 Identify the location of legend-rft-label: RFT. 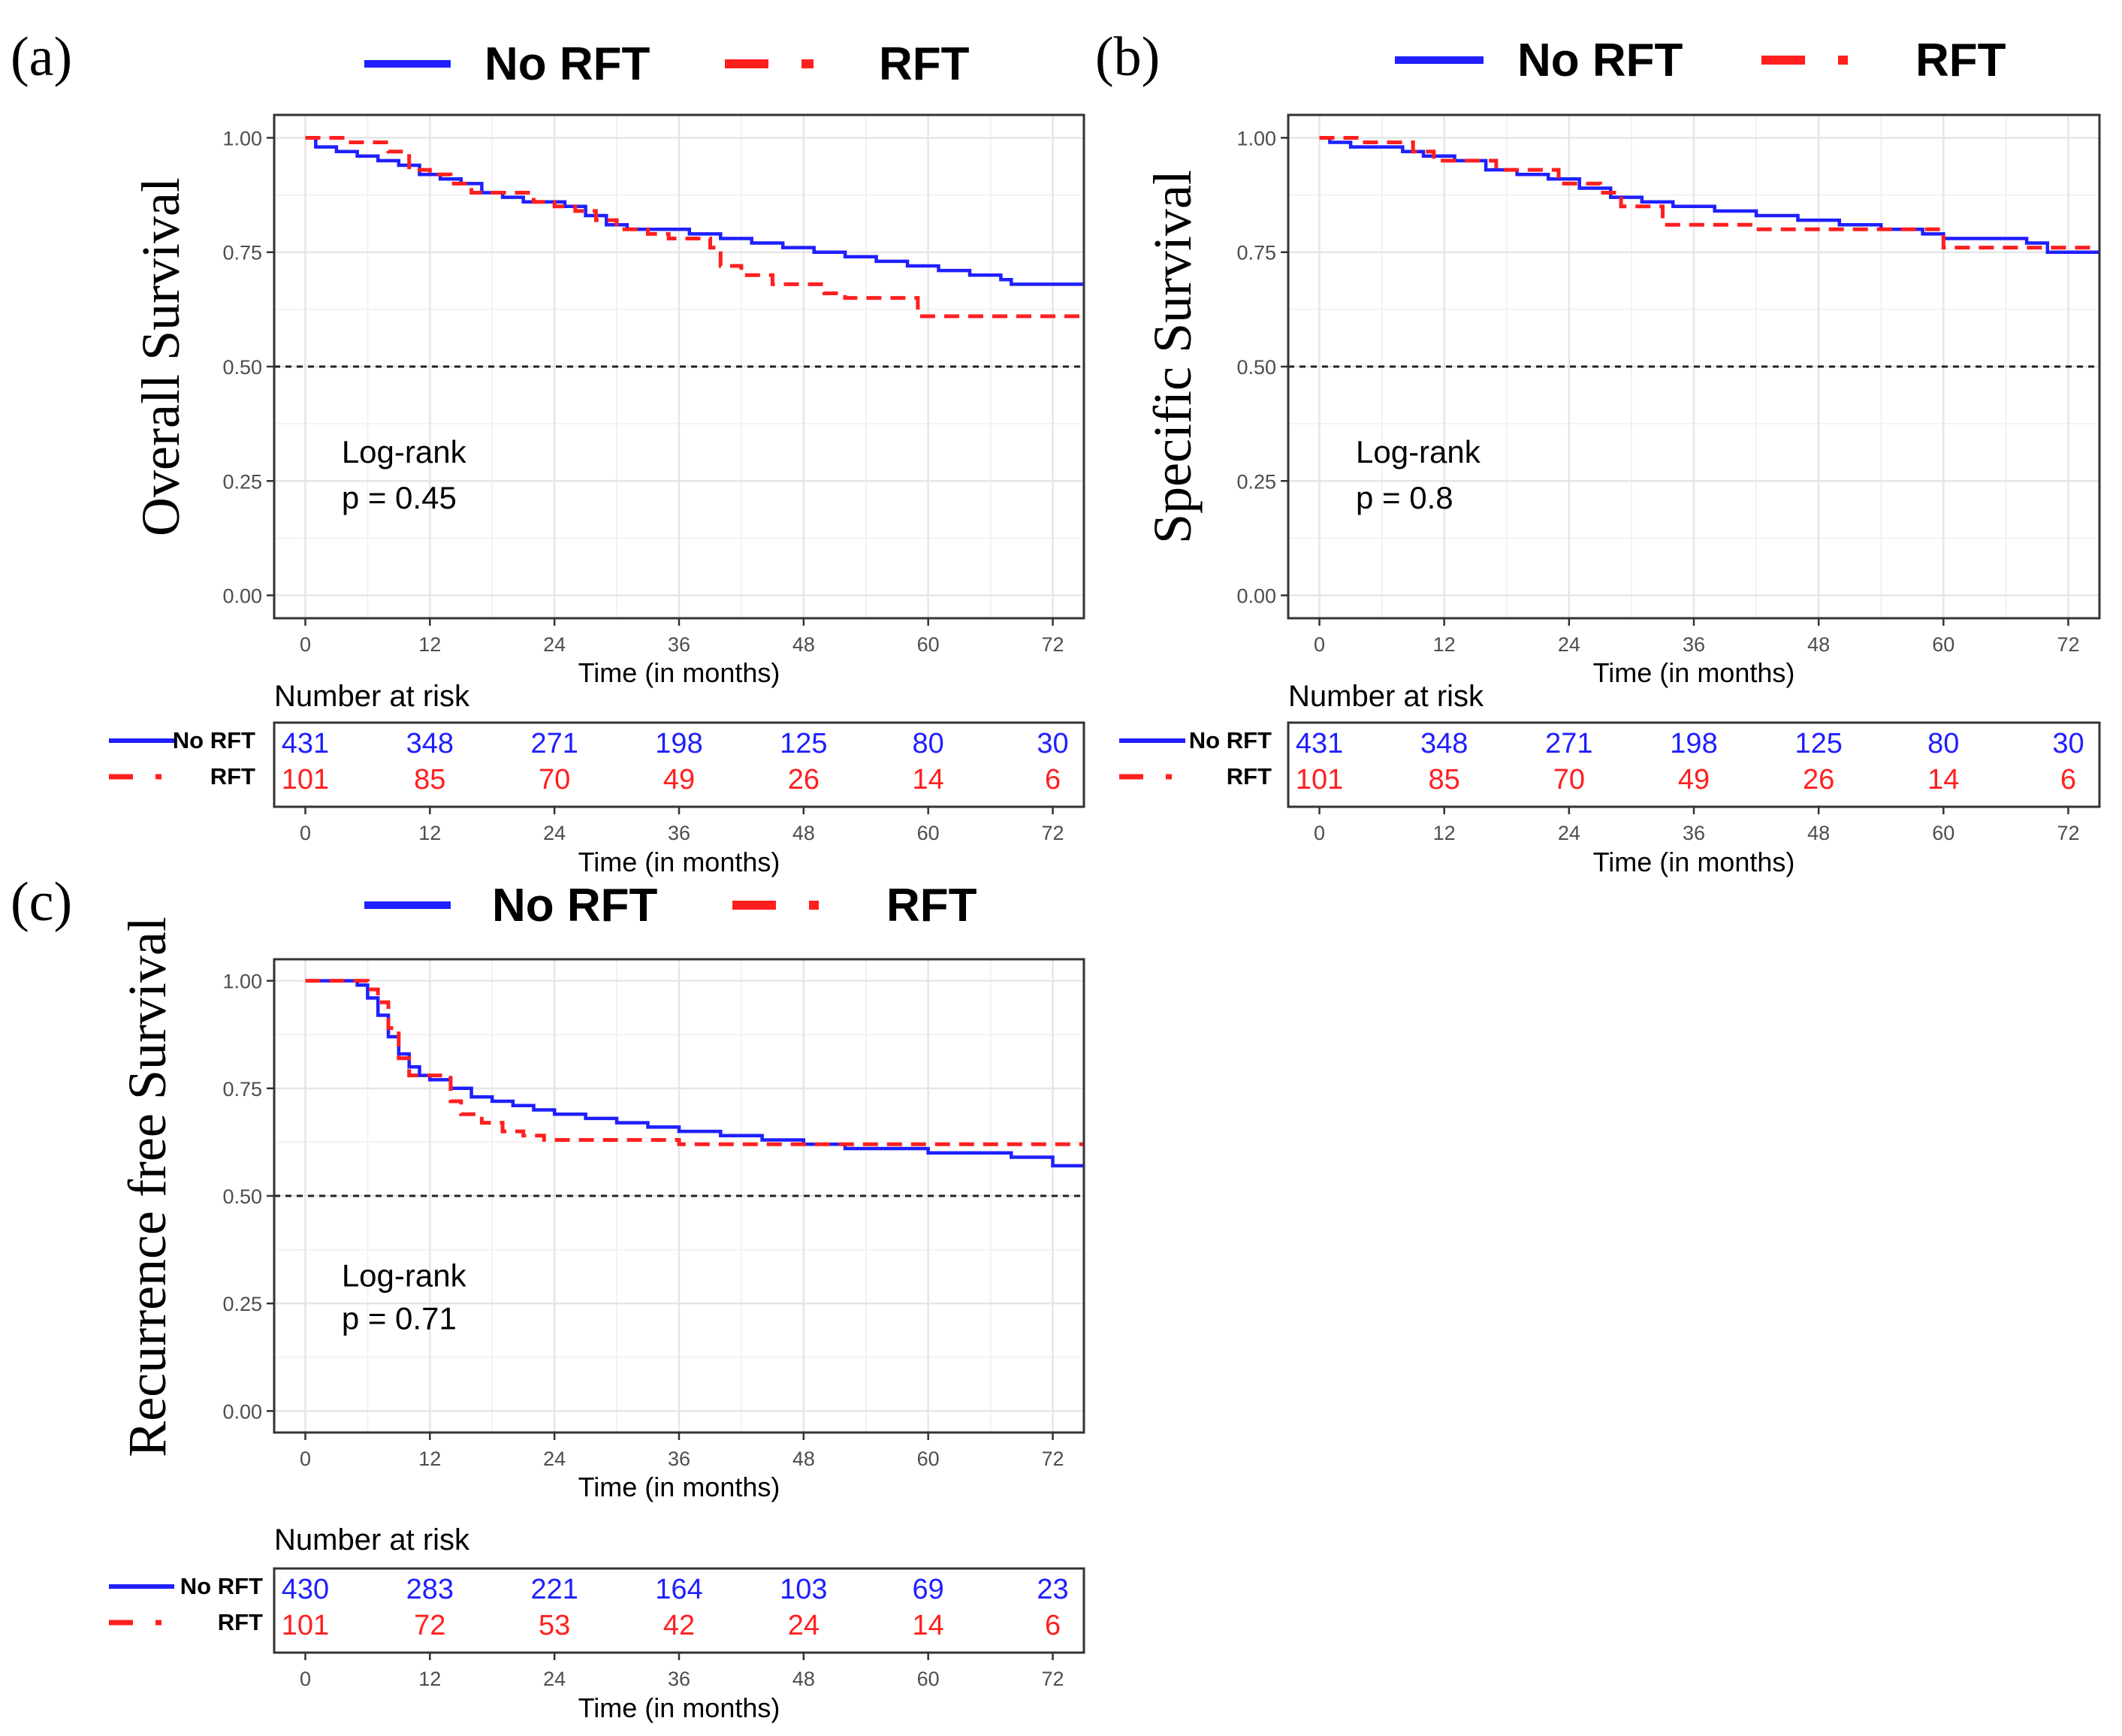
(931, 905).